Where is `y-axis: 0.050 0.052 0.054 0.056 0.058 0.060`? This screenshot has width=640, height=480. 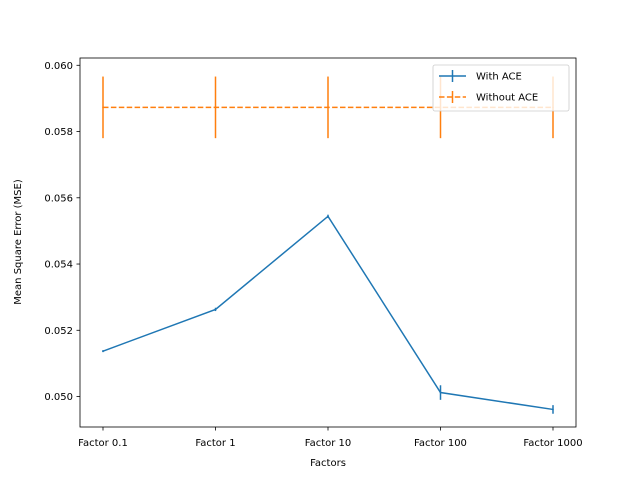
y-axis: 0.050 0.052 0.054 0.056 0.058 0.060 is located at coordinates (62, 232).